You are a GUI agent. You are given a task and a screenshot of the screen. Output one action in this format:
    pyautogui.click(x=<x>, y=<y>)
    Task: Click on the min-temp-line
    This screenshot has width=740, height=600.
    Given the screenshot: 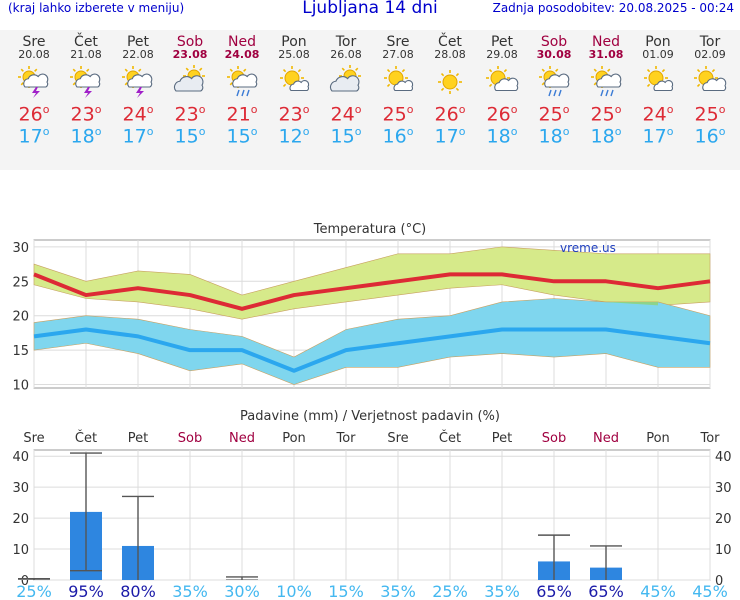 What is the action you would take?
    pyautogui.click(x=372, y=350)
    